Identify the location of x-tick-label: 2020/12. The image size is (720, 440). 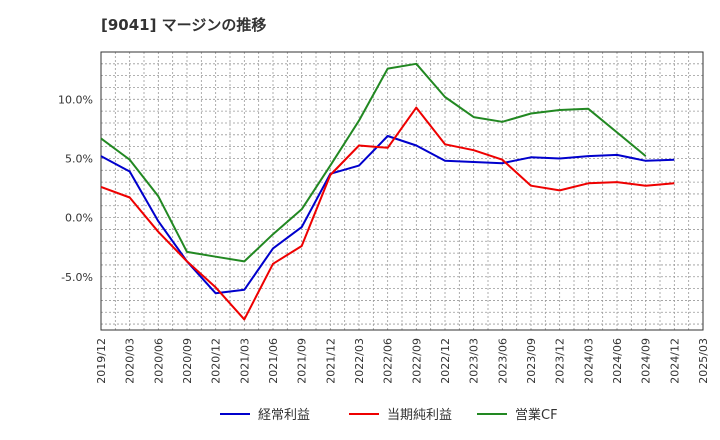
(216, 361).